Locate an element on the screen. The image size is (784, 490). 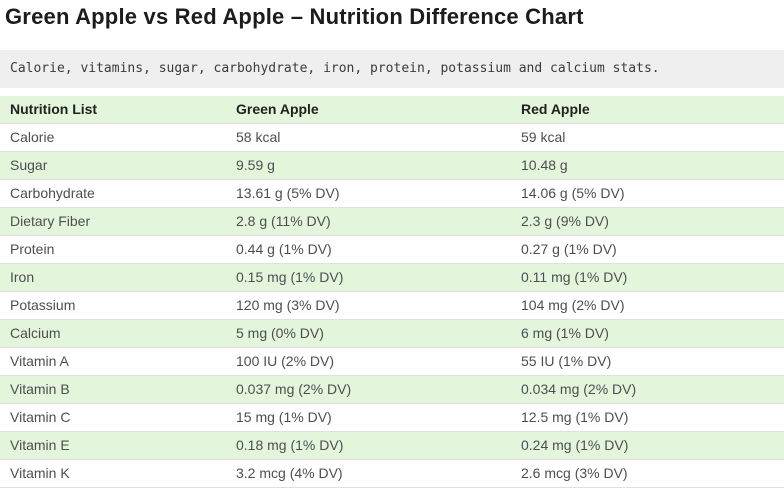
green-apple-value-cell: 2.8 g (11% DV) is located at coordinates (368, 221).